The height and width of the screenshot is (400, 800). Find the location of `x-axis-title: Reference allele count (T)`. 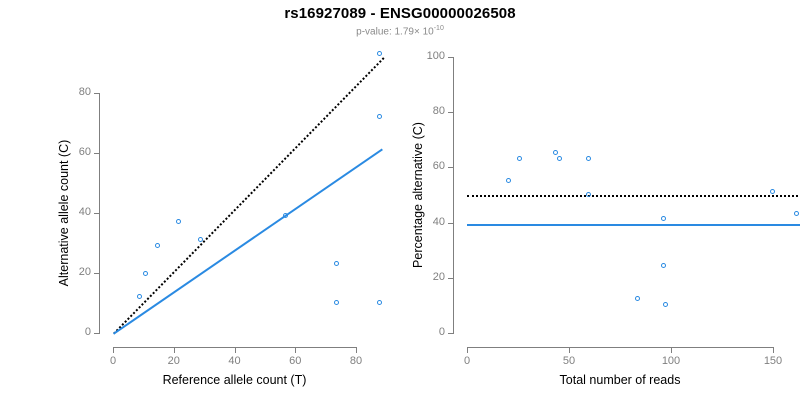

x-axis-title: Reference allele count (T) is located at coordinates (234, 380).